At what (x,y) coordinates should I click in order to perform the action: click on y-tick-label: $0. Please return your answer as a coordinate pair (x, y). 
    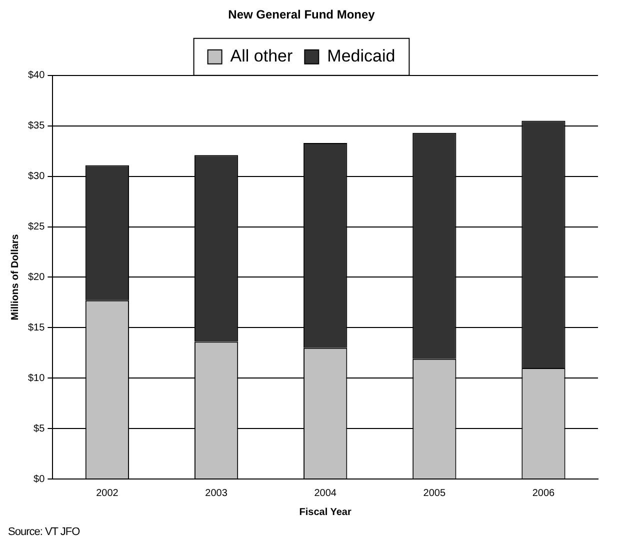
    Looking at the image, I should click on (40, 479).